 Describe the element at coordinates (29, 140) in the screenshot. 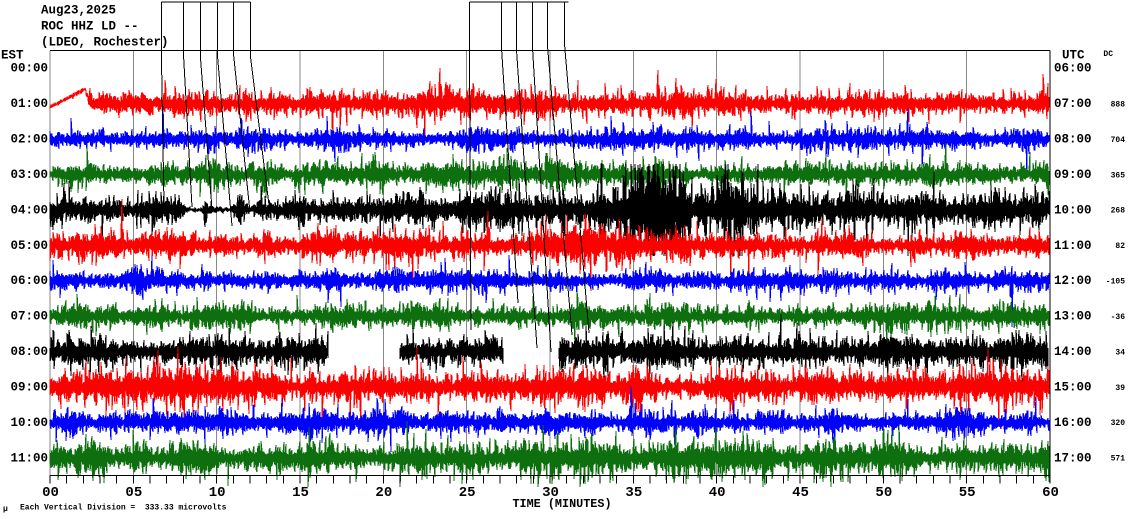

I see `svg-text: 02:00` at that location.